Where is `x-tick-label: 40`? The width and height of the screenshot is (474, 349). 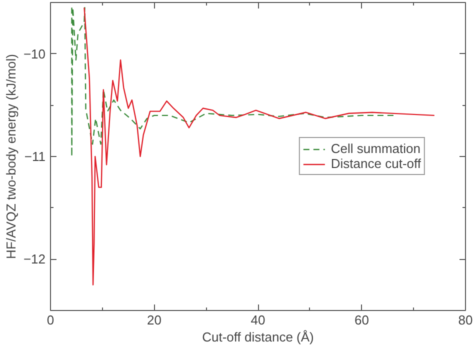
x-tick-label: 40 is located at coordinates (258, 320).